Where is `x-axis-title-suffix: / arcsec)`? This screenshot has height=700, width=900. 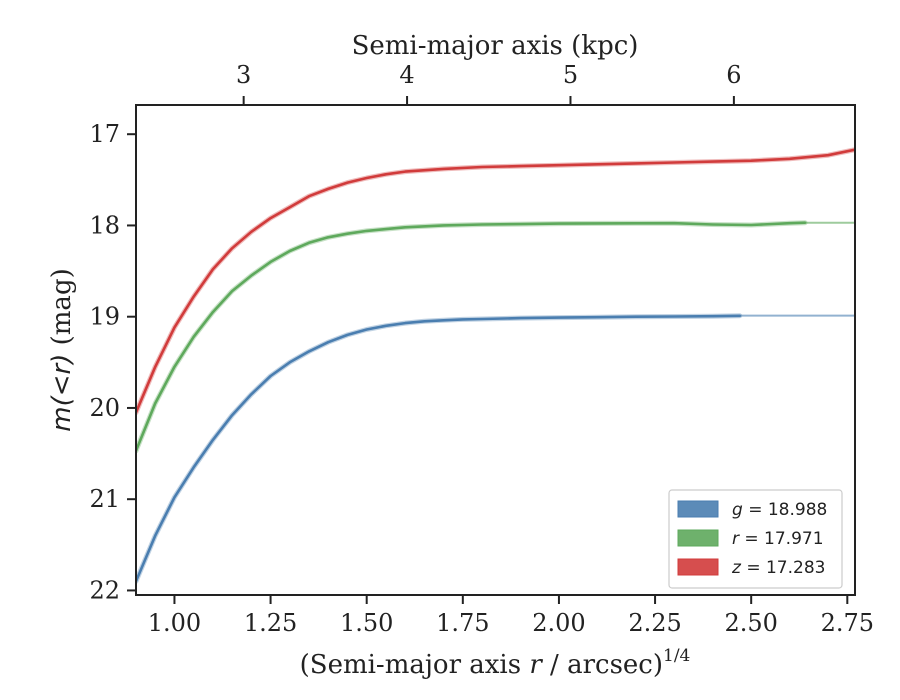
x-axis-title-suffix: / arcsec) is located at coordinates (602, 665).